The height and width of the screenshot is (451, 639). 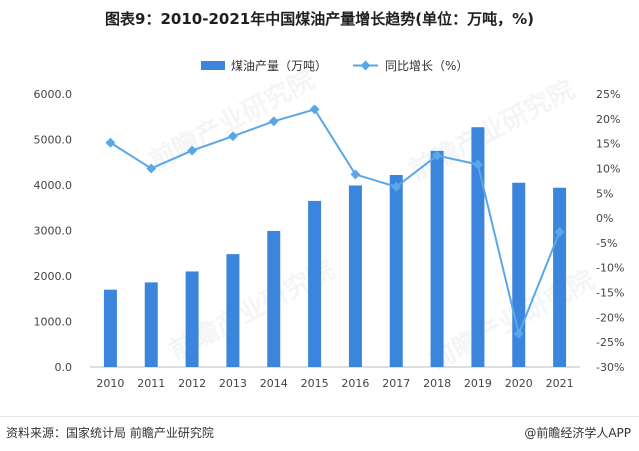 What do you see at coordinates (519, 383) in the screenshot?
I see `x-tick-label: 2020` at bounding box center [519, 383].